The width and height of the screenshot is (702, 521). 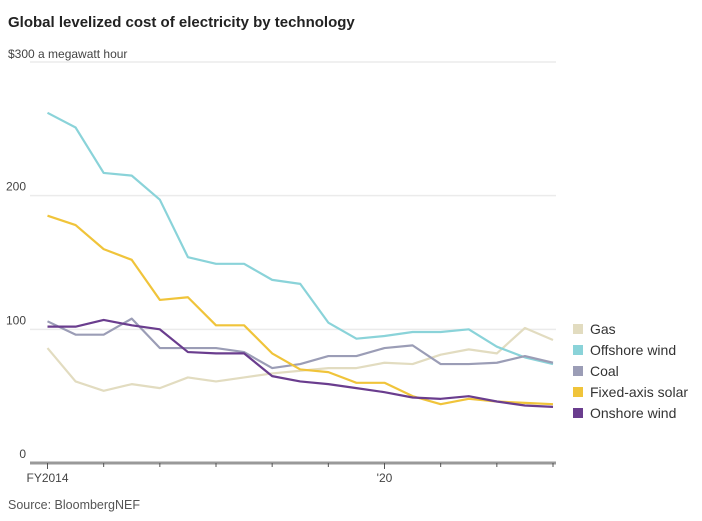 I want to click on source-note: Source: BloombergNEF, so click(x=74, y=505).